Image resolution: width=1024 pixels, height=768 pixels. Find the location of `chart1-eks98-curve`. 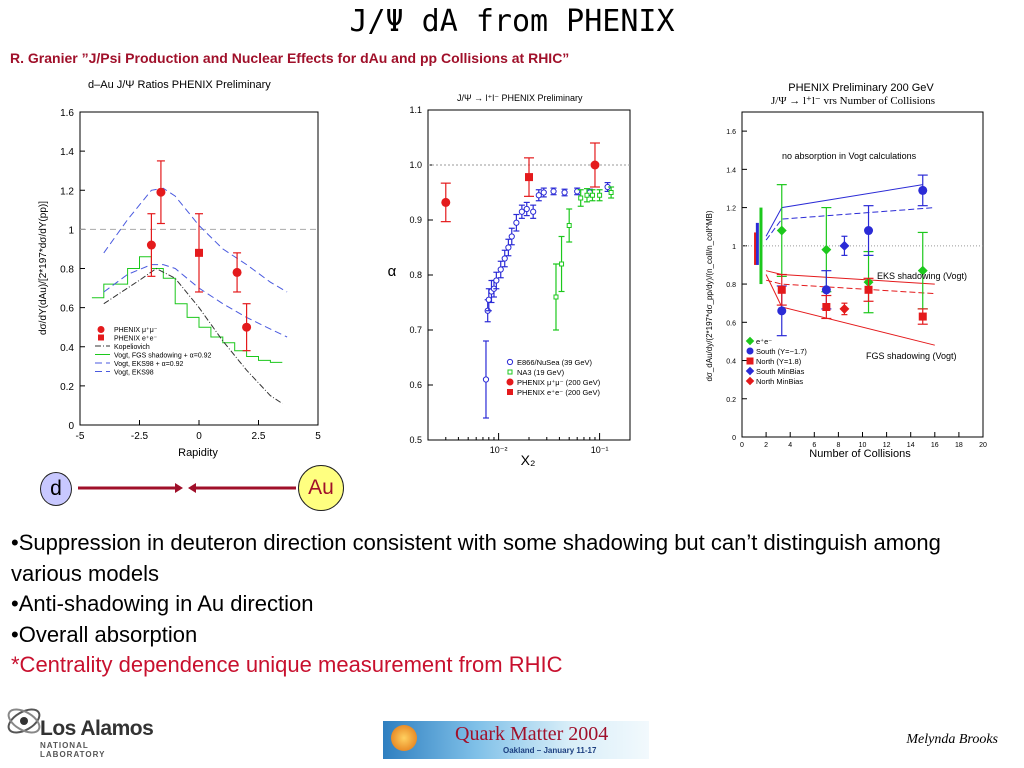

chart1-eks98-curve is located at coordinates (195, 240).